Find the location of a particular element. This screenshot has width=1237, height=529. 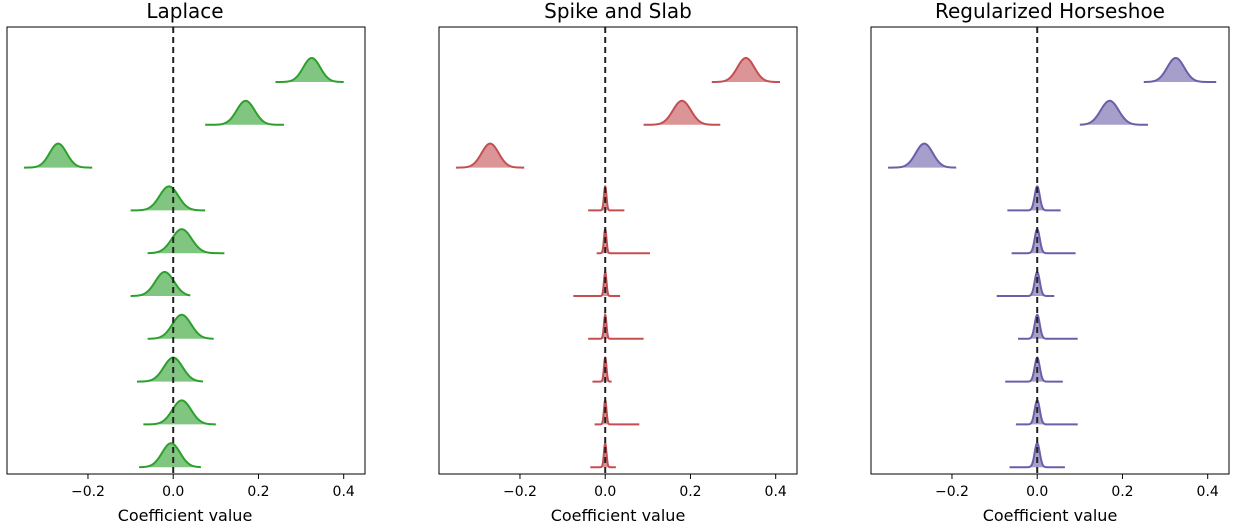

chart-title: Regularized Horseshoe is located at coordinates (1050, 11).